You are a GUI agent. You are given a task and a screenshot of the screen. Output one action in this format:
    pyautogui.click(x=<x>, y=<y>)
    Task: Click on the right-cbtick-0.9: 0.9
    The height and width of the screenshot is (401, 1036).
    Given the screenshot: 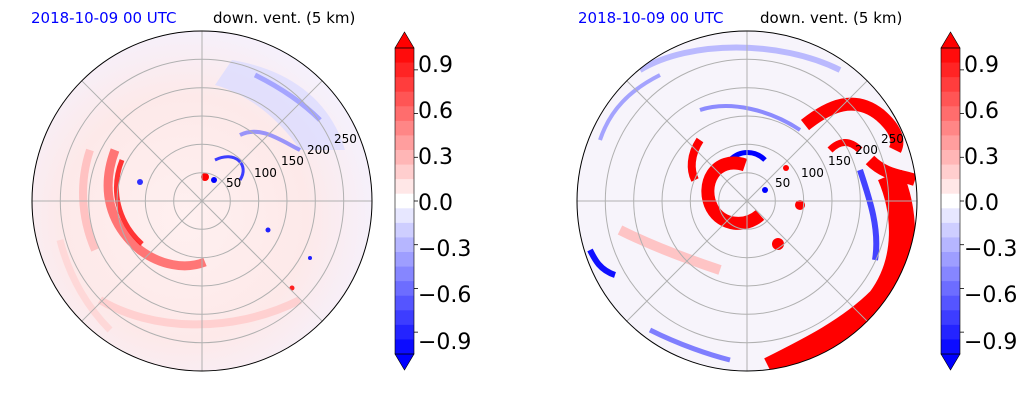 What is the action you would take?
    pyautogui.click(x=981, y=65)
    